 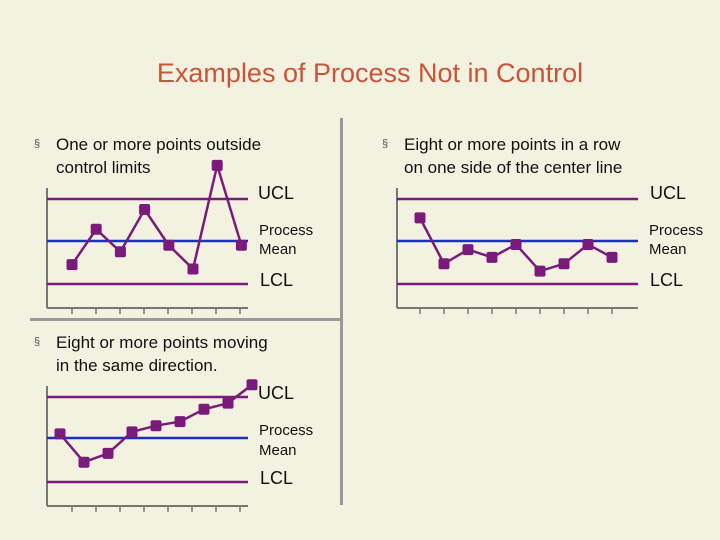 What do you see at coordinates (156, 216) in the screenshot?
I see `data-series-line` at bounding box center [156, 216].